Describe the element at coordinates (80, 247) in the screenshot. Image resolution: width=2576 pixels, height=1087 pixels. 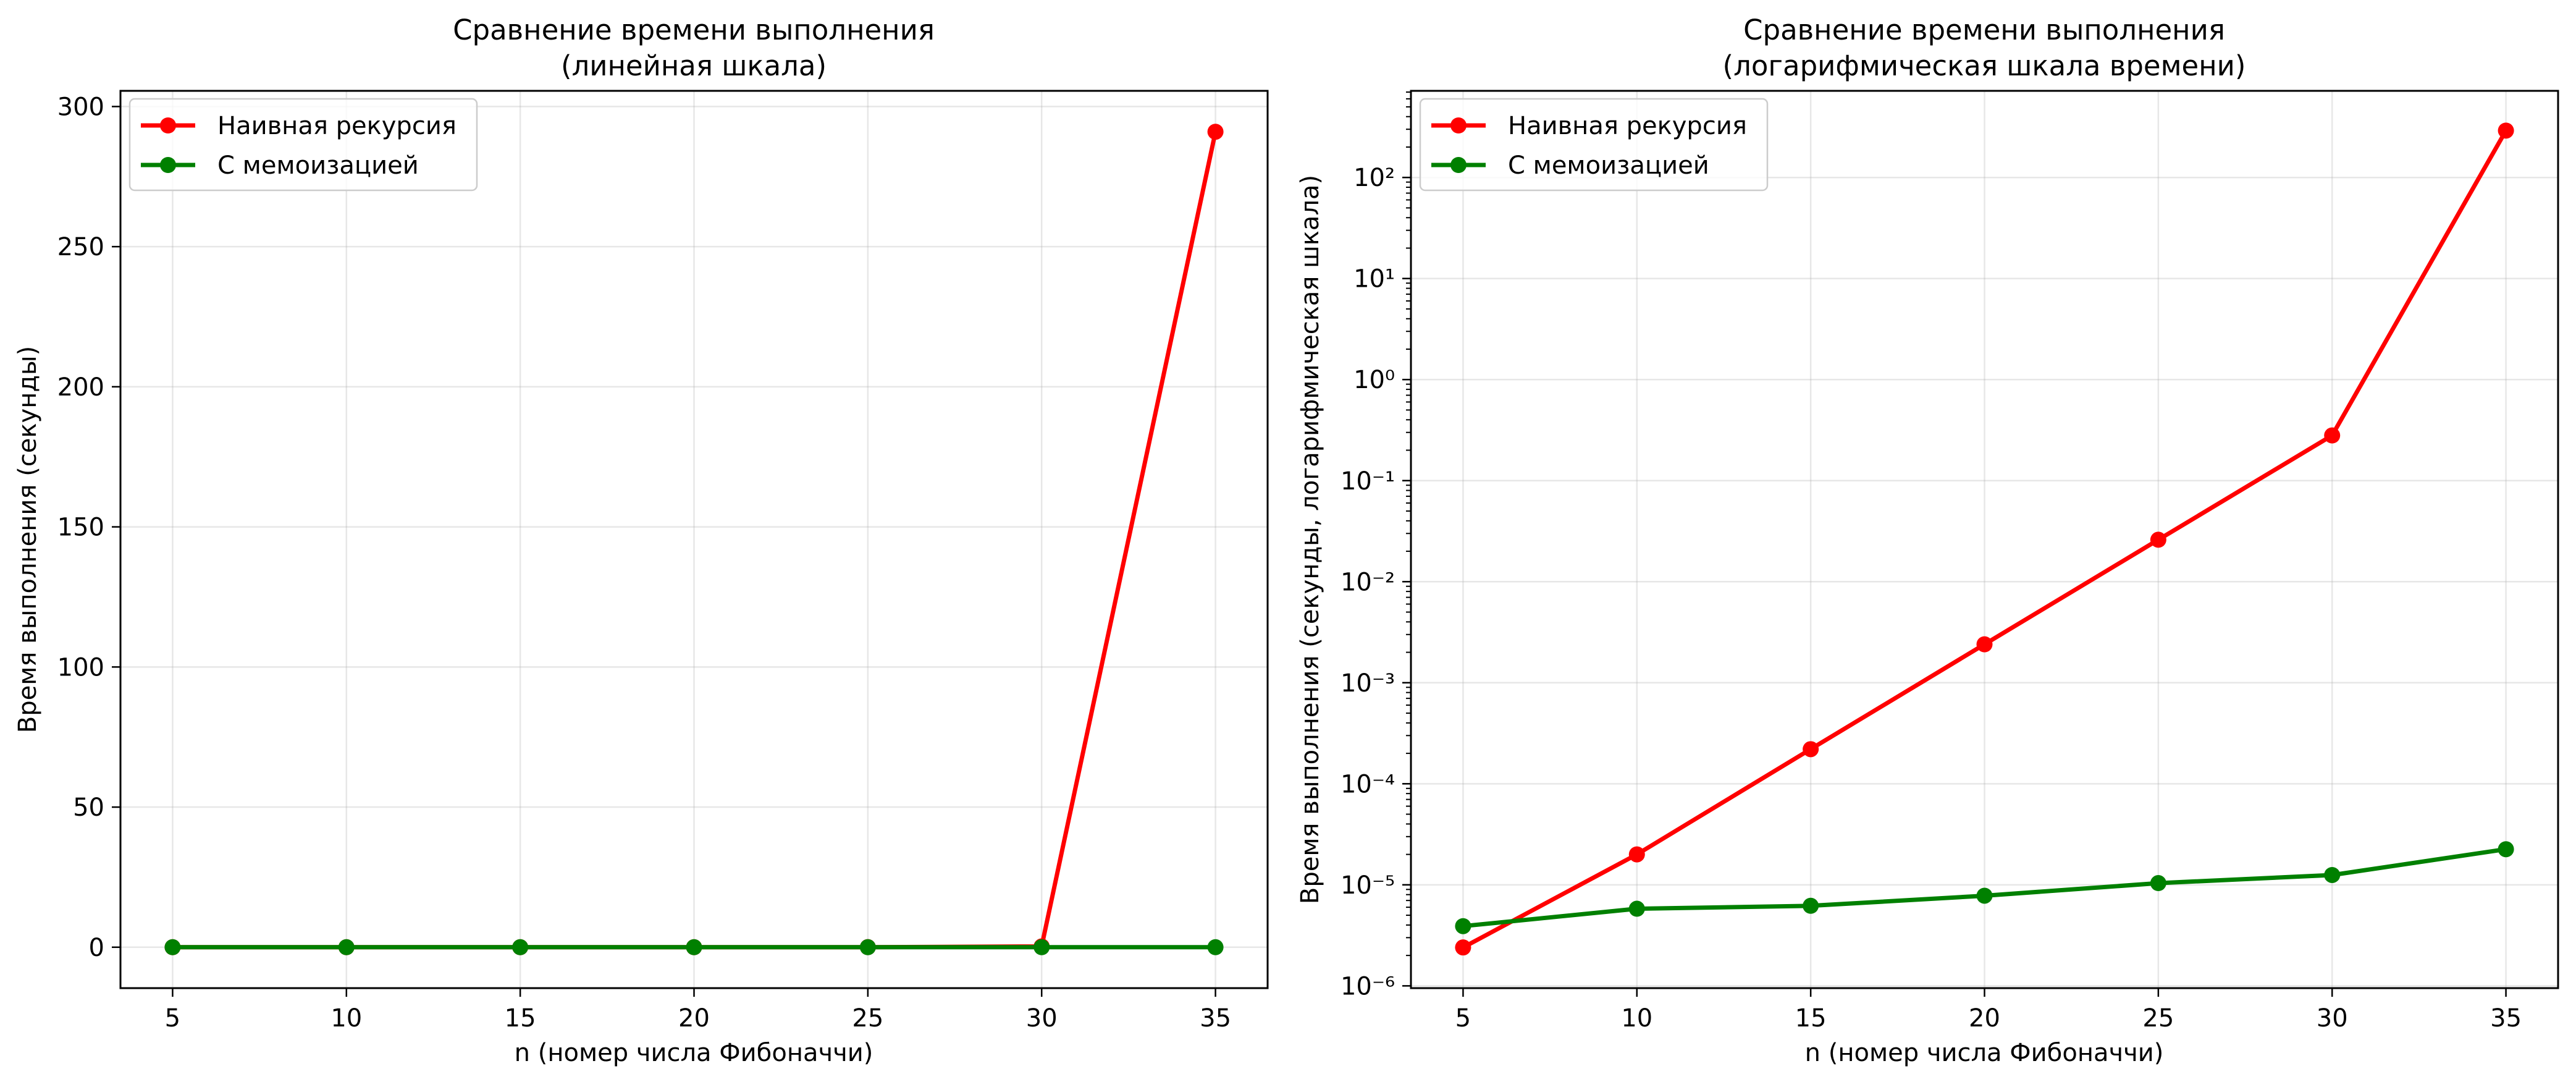
I see `y-tick-label: 250` at that location.